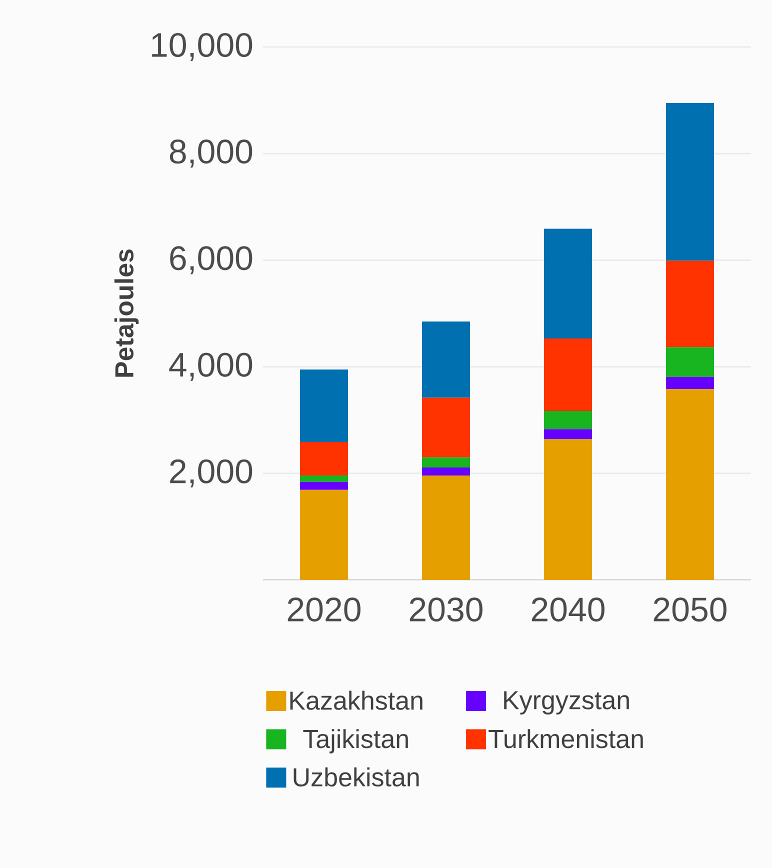 Image resolution: width=772 pixels, height=868 pixels. What do you see at coordinates (324, 610) in the screenshot?
I see `x-tick-label: 2020` at bounding box center [324, 610].